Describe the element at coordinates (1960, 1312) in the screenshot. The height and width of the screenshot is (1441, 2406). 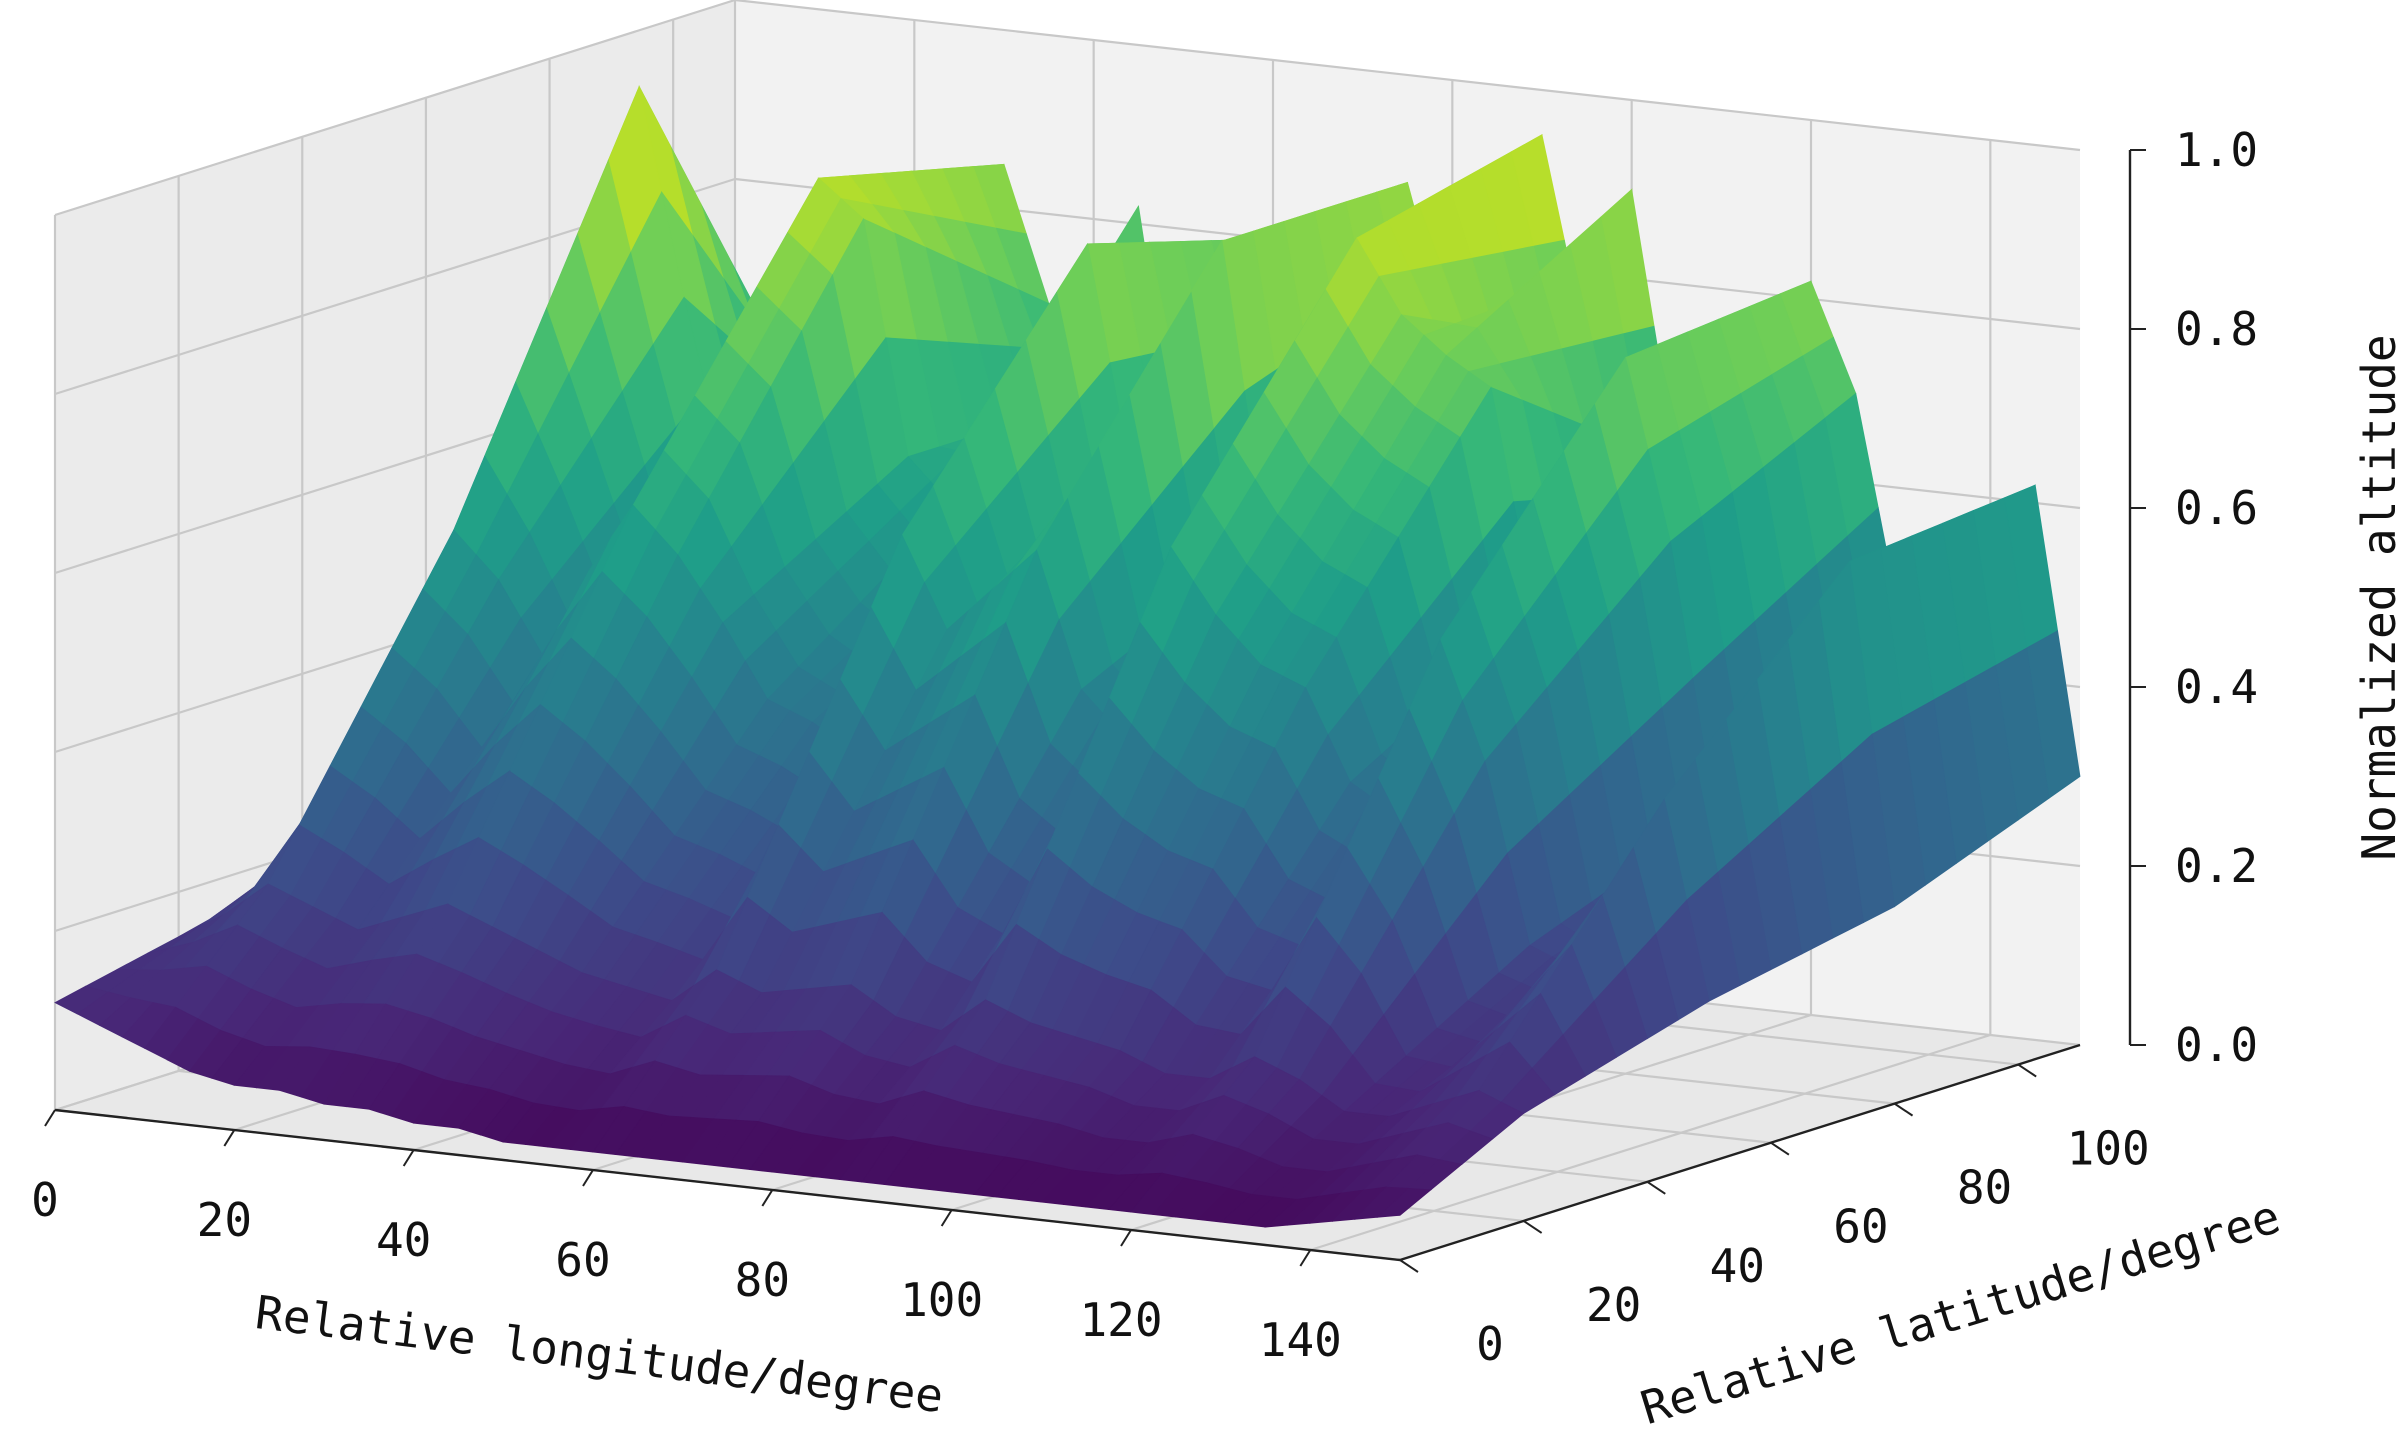
I see `y-axis-label: Relative latitude/degree` at that location.